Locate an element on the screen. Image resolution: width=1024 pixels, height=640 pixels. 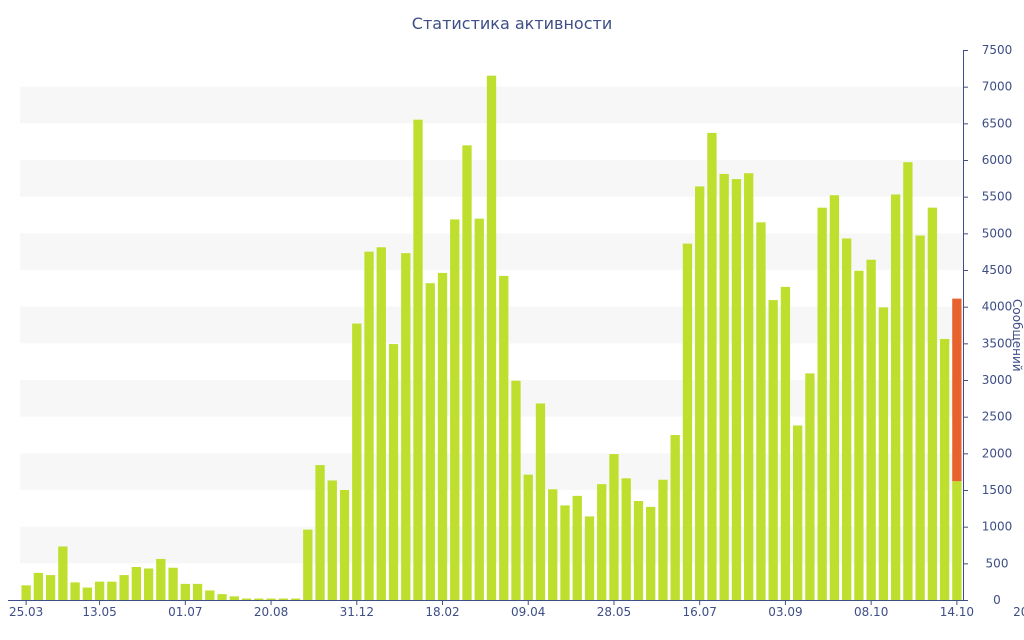
x-tick-label: 01.07 is located at coordinates (185, 612).